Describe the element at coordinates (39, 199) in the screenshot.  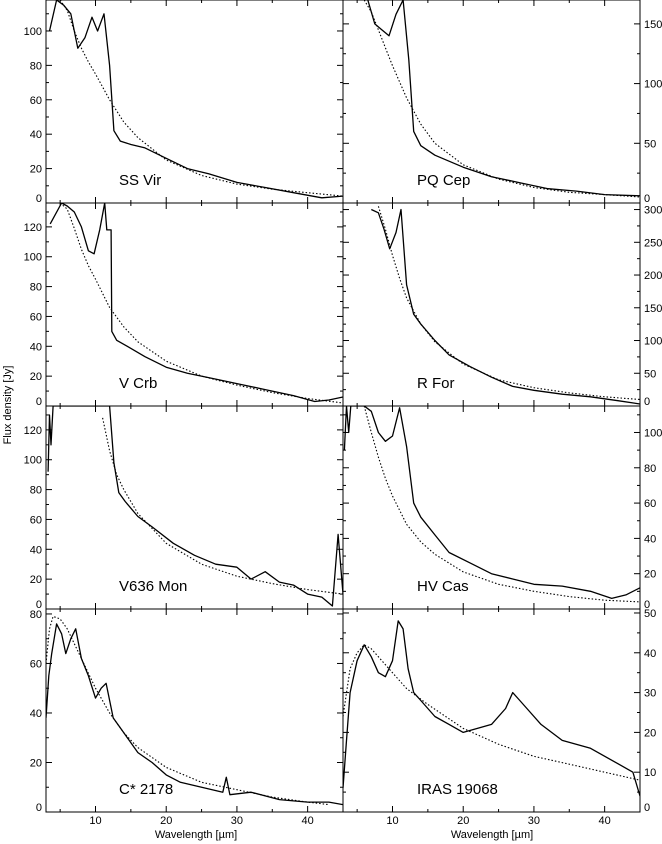
I see `y-tick-label-0-0: 0` at that location.